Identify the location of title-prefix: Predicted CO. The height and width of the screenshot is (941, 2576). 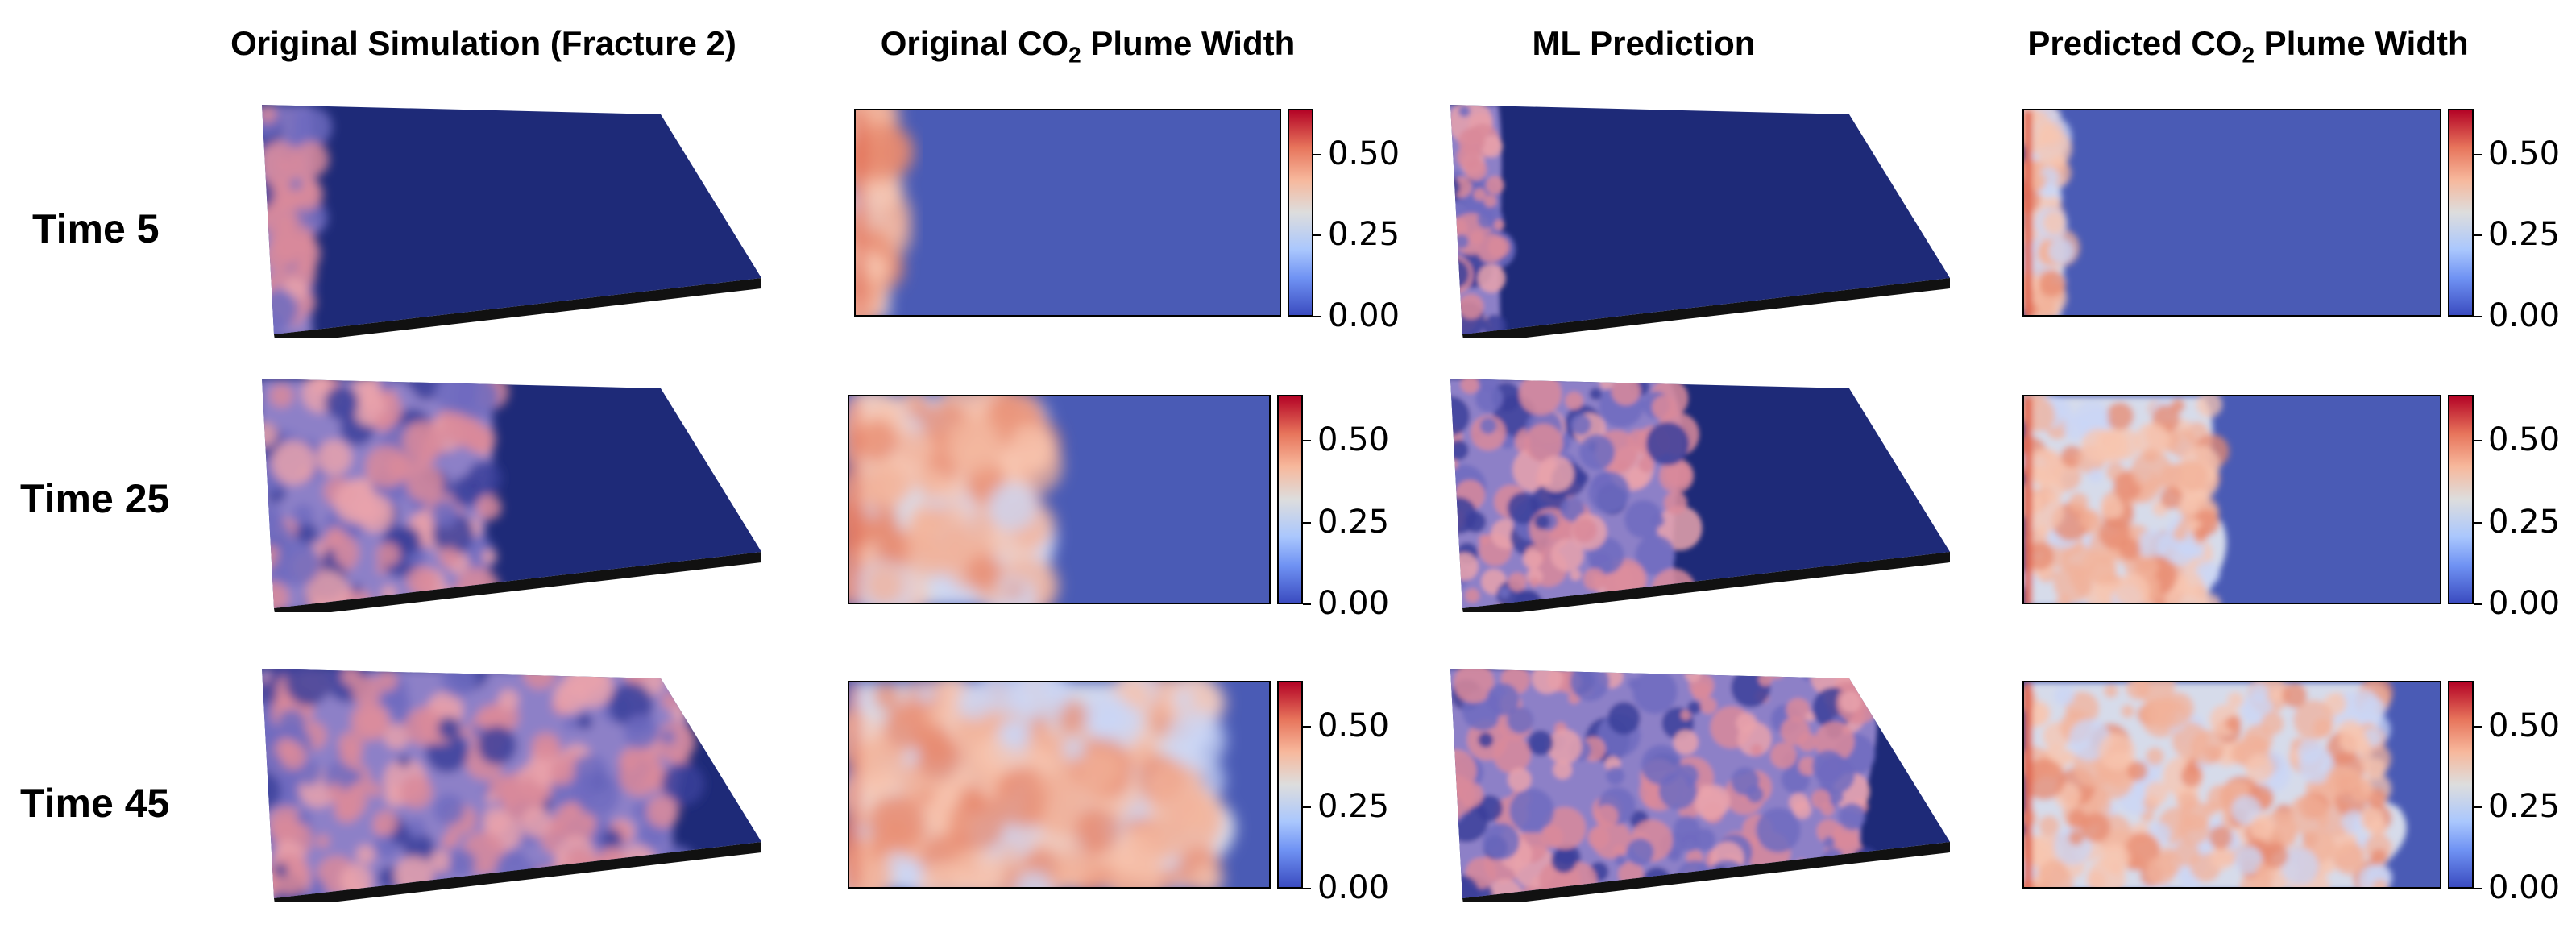
(2134, 43).